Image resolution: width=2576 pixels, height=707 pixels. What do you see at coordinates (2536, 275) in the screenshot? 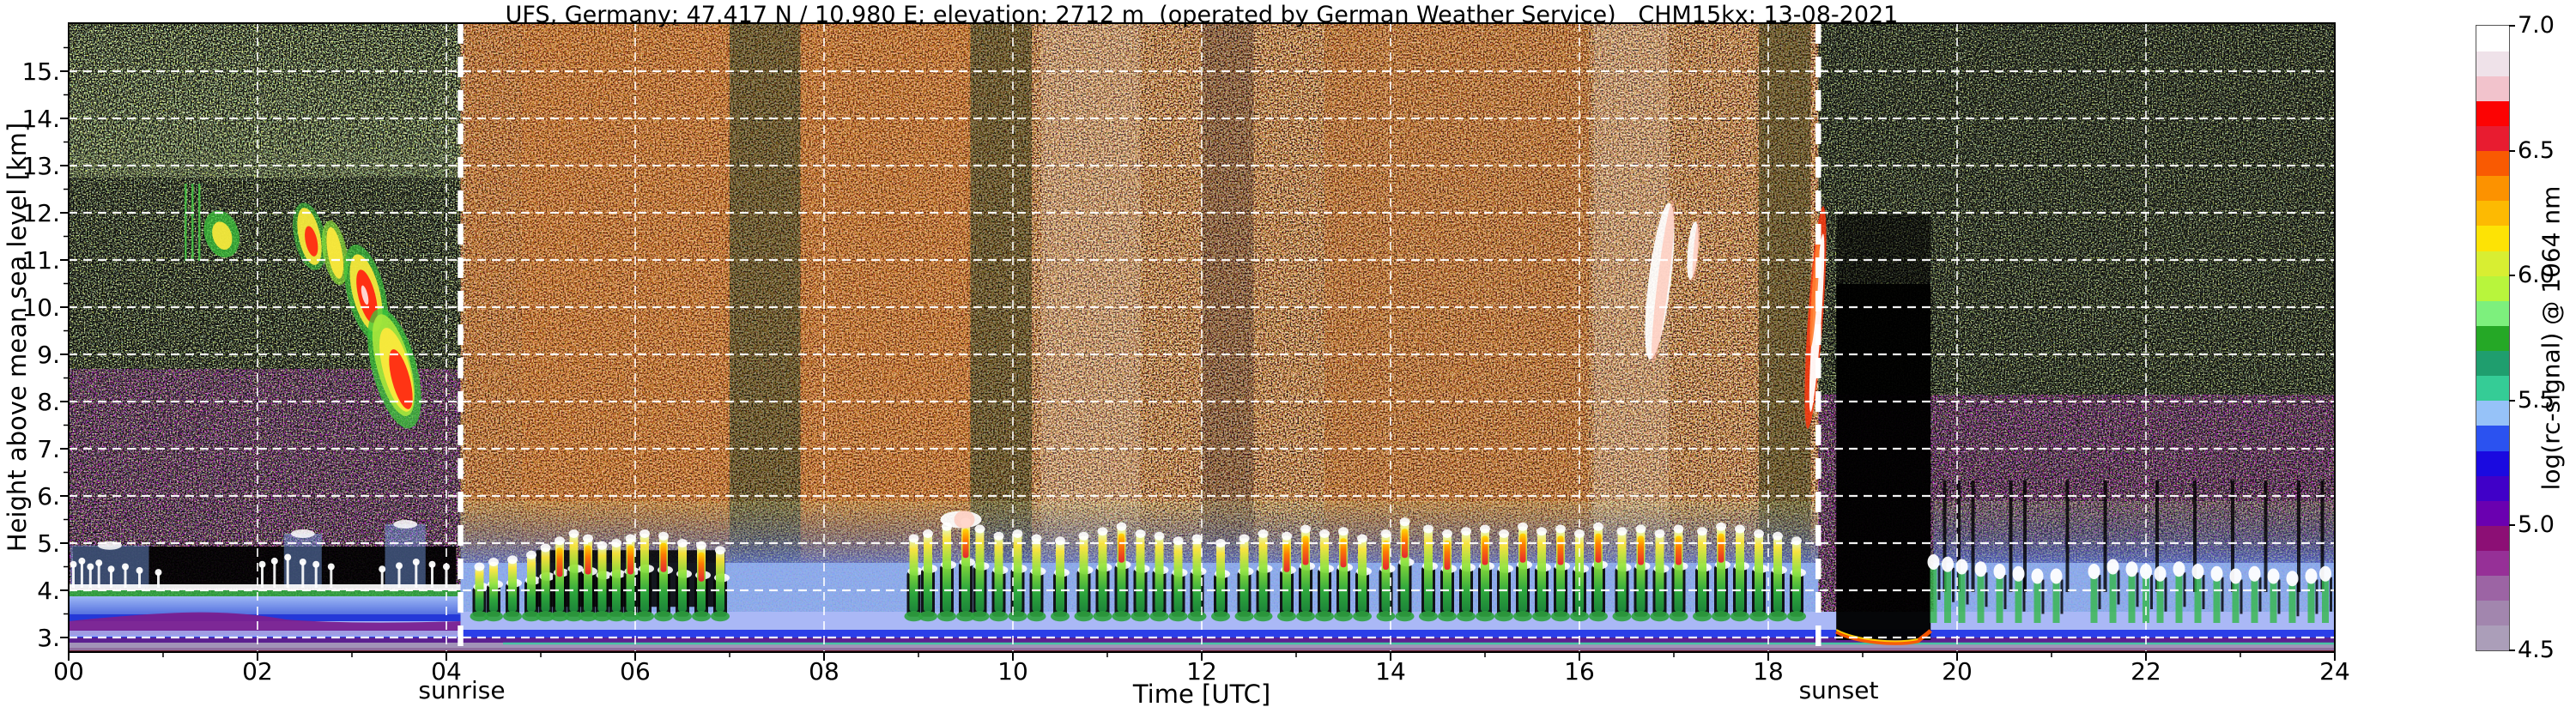
I see `colorbar-tick-label-6.0: 6.0` at bounding box center [2536, 275].